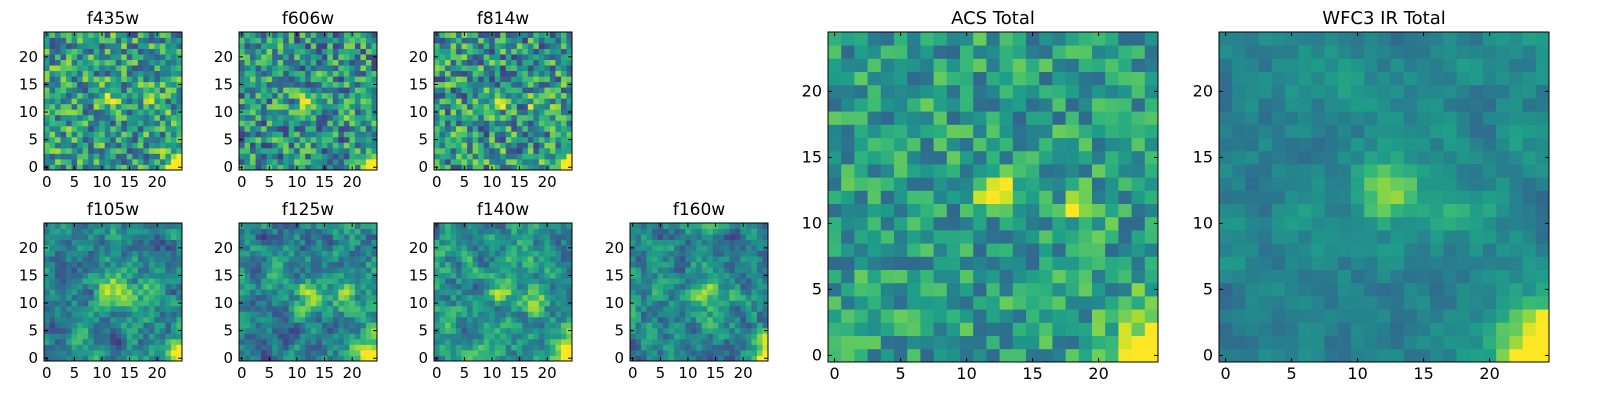 Image resolution: width=1600 pixels, height=400 pixels. Describe the element at coordinates (614, 275) in the screenshot. I see `y-tick-label: 15` at that location.